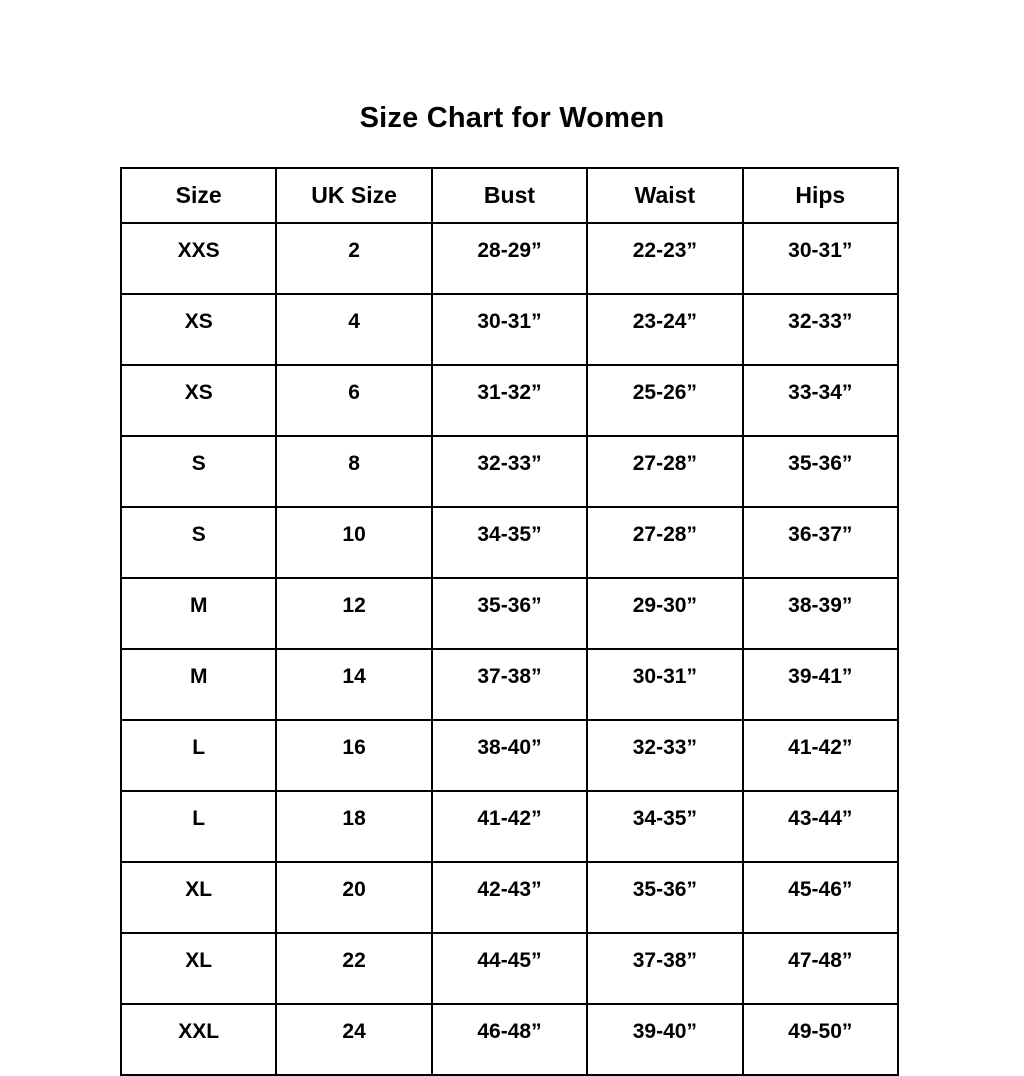  I want to click on table-row: XXS 2 28-29” 22-23” 30-31”, so click(509, 258).